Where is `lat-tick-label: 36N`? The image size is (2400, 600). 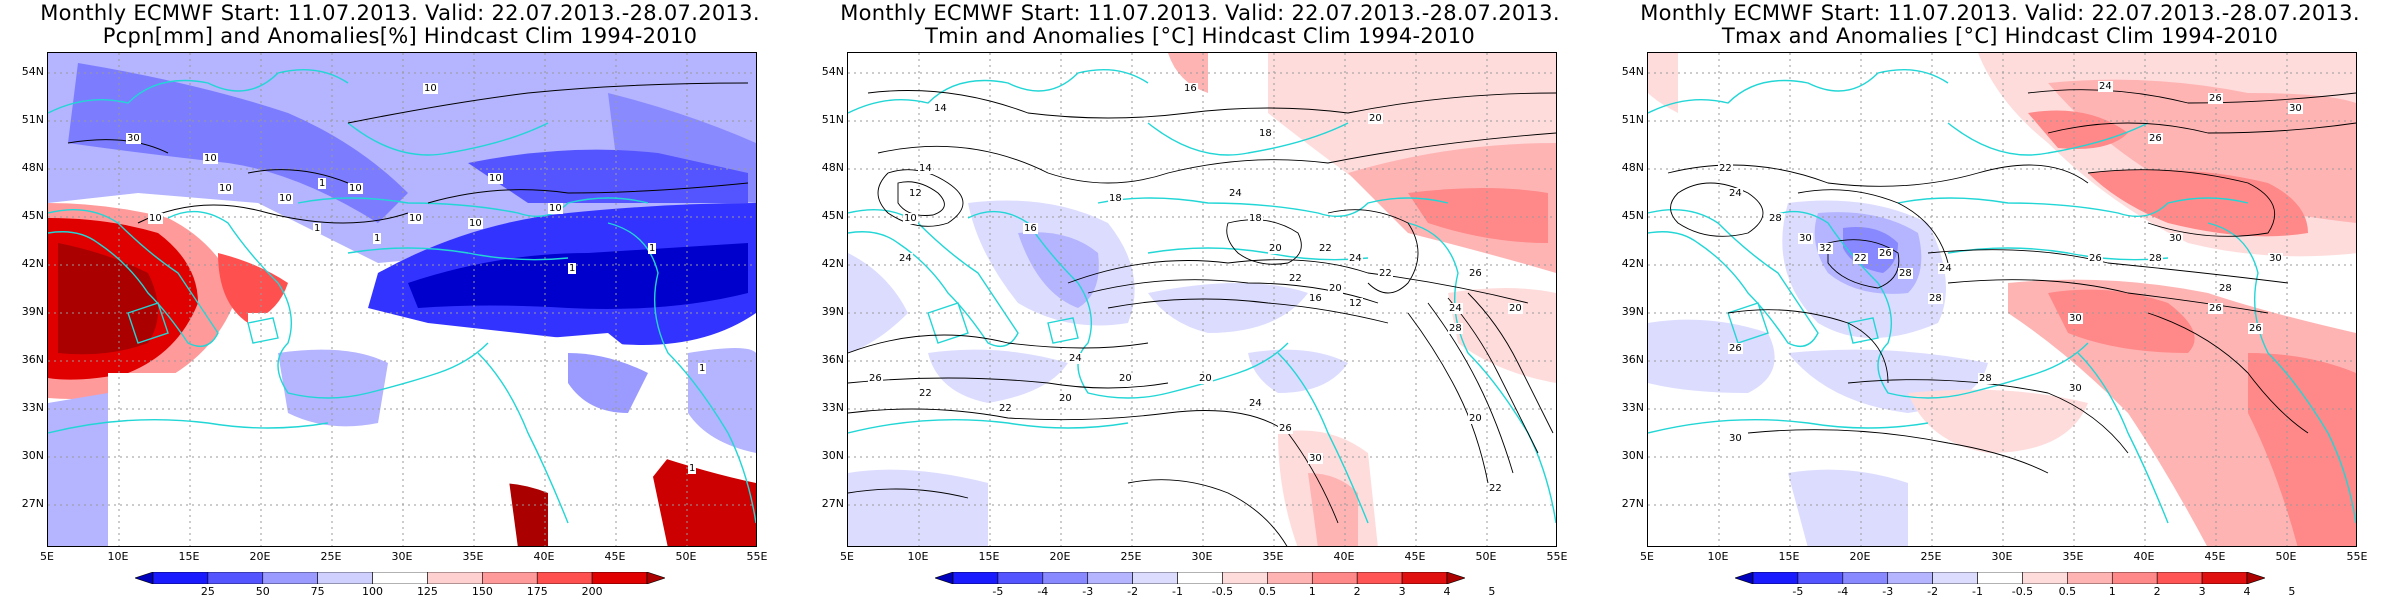 lat-tick-label: 36N is located at coordinates (832, 359).